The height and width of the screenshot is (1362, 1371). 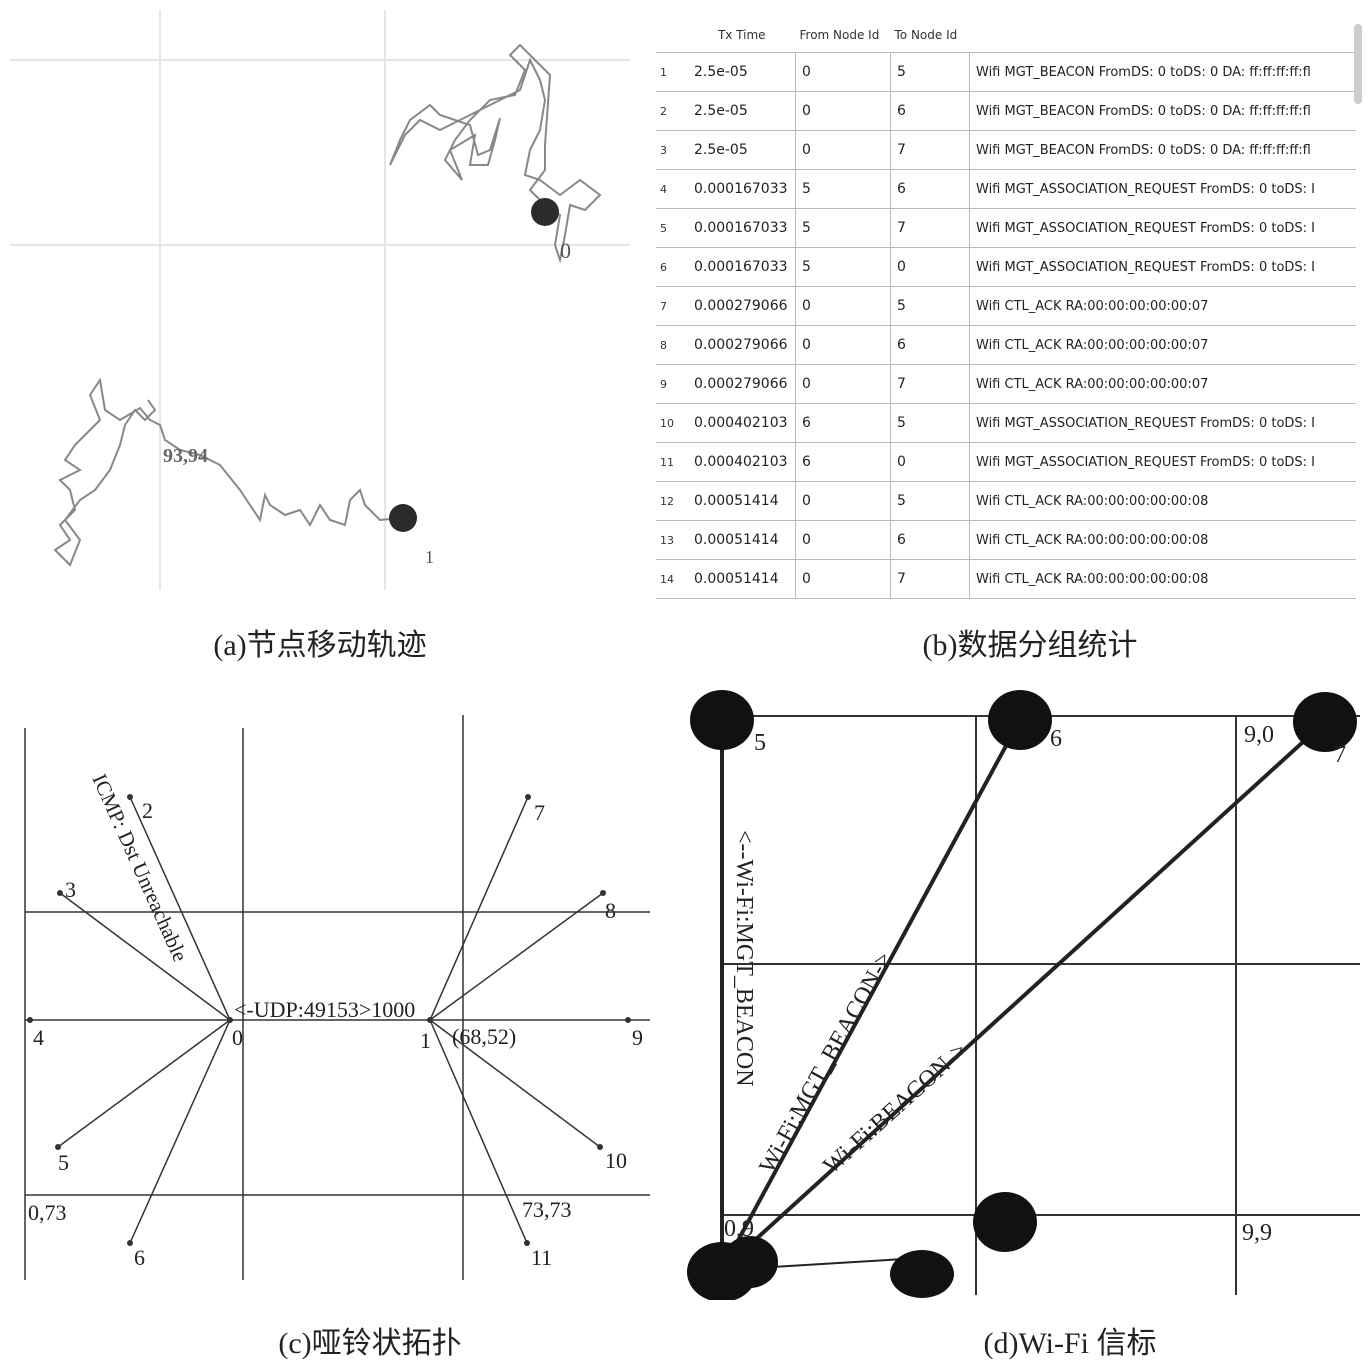 What do you see at coordinates (147, 810) in the screenshot?
I see `node-2-label: 2` at bounding box center [147, 810].